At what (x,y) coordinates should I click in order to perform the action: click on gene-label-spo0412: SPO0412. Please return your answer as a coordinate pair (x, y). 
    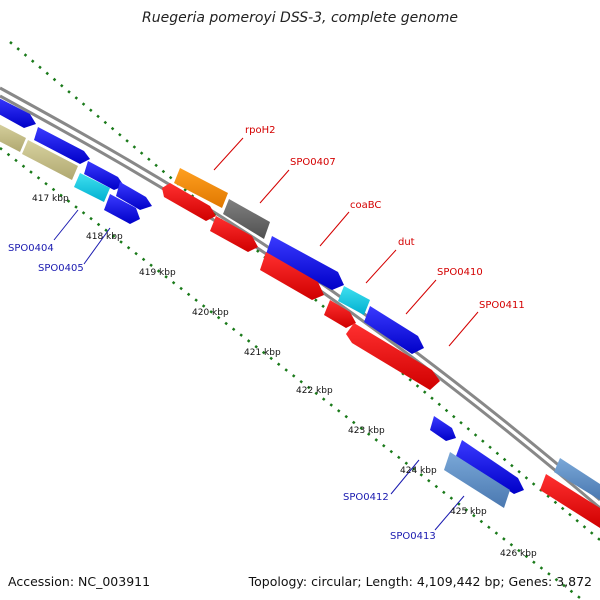
    Looking at the image, I should click on (366, 497).